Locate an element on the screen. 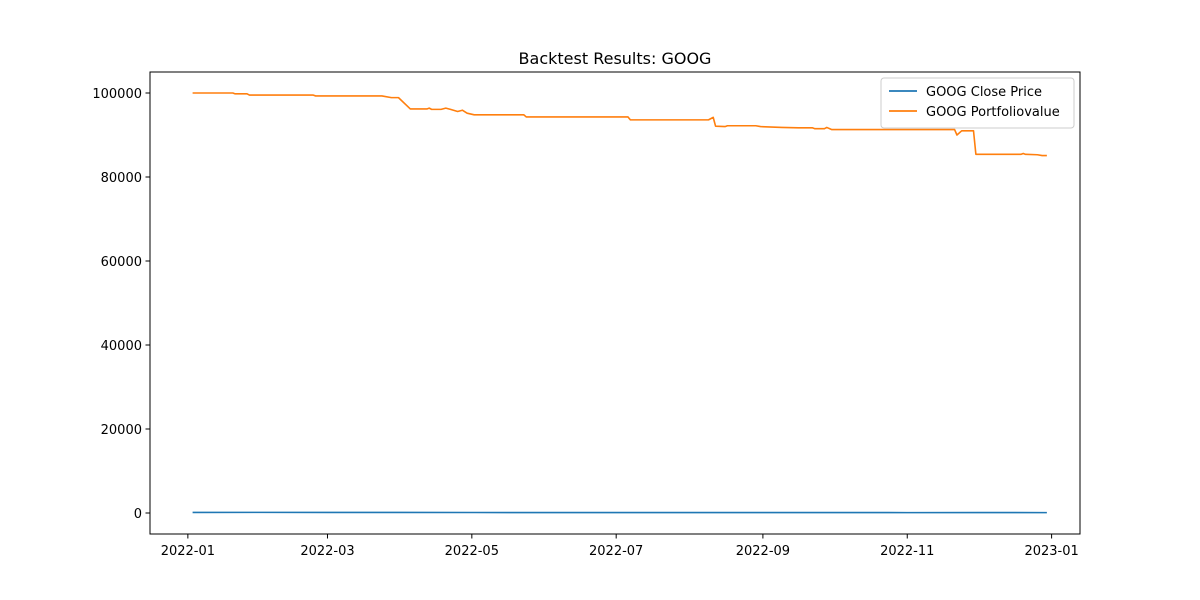  x-tick-label-2: 2022-05 is located at coordinates (472, 551).